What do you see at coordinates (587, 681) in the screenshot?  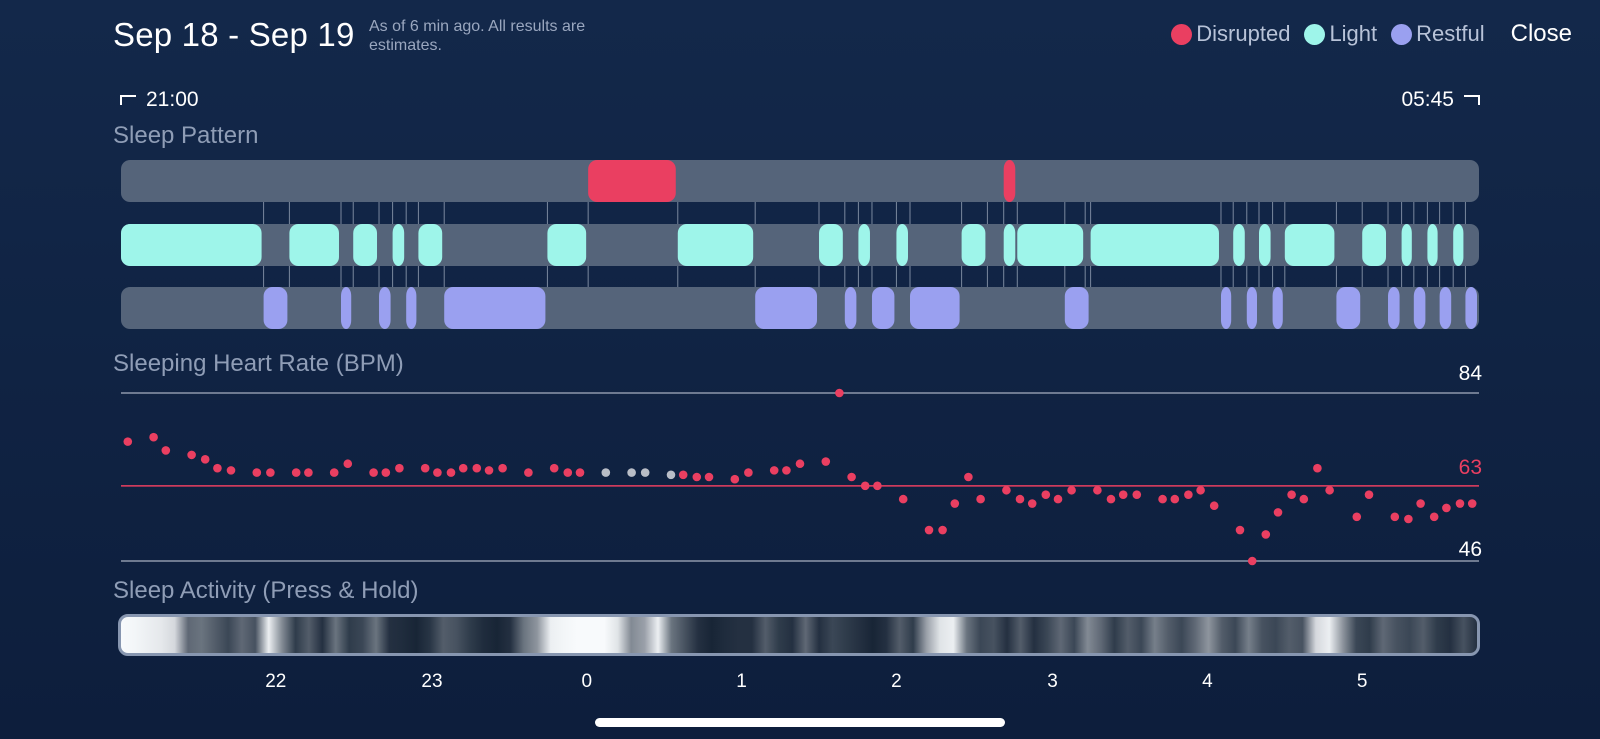 I see `hour-label: 0` at bounding box center [587, 681].